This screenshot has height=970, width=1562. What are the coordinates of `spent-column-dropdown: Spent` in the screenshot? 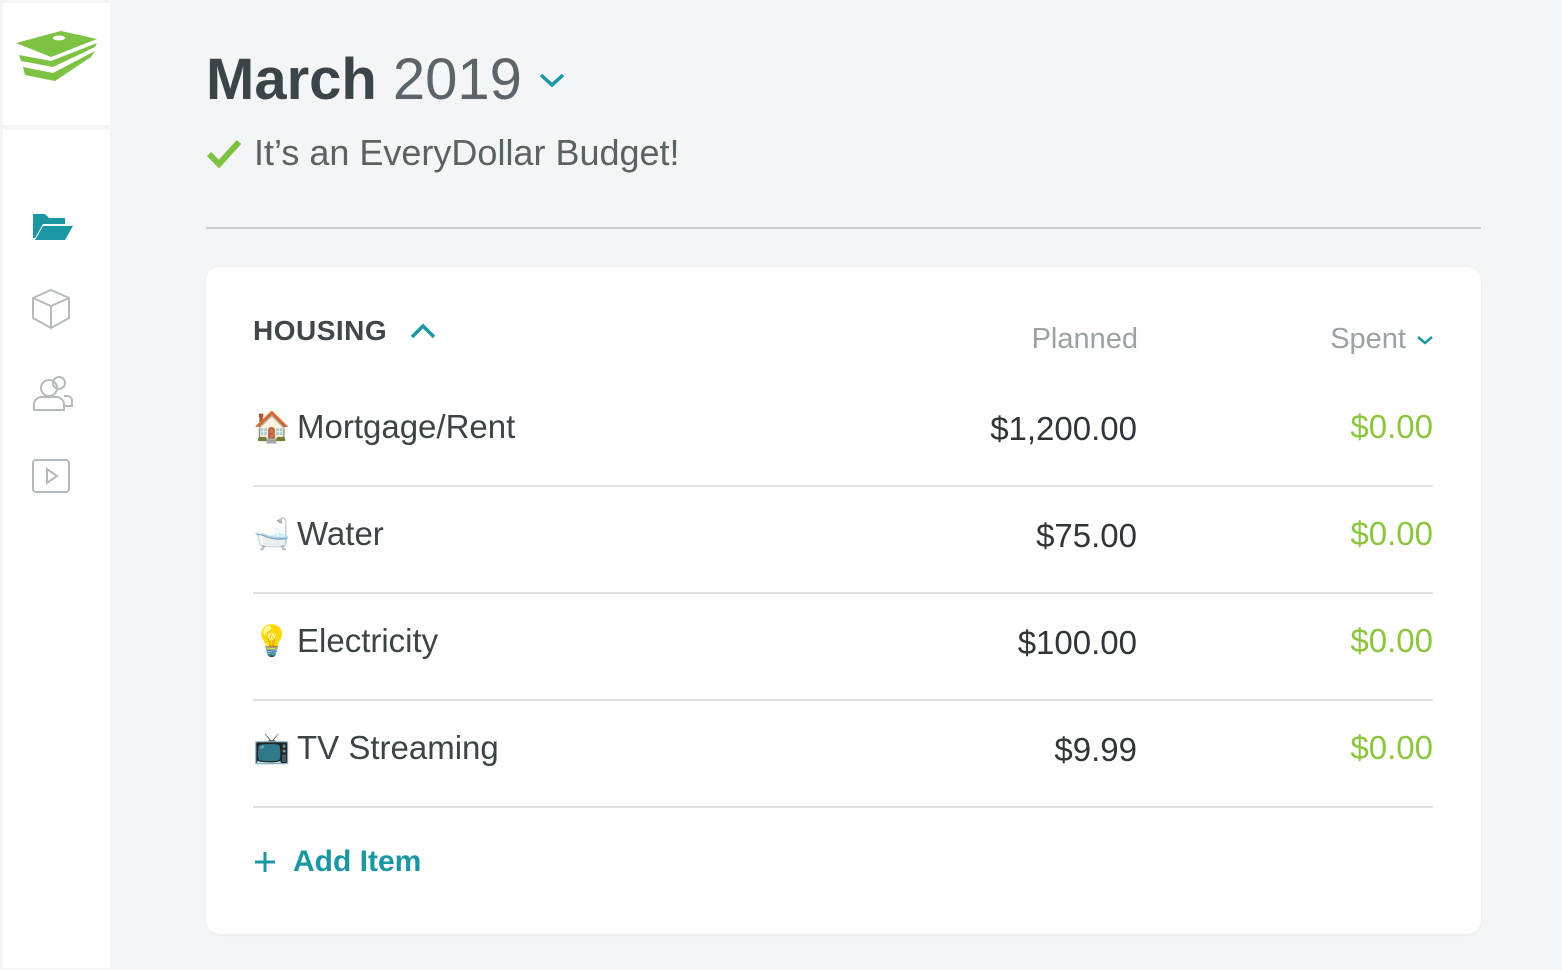 It's located at (1382, 339).